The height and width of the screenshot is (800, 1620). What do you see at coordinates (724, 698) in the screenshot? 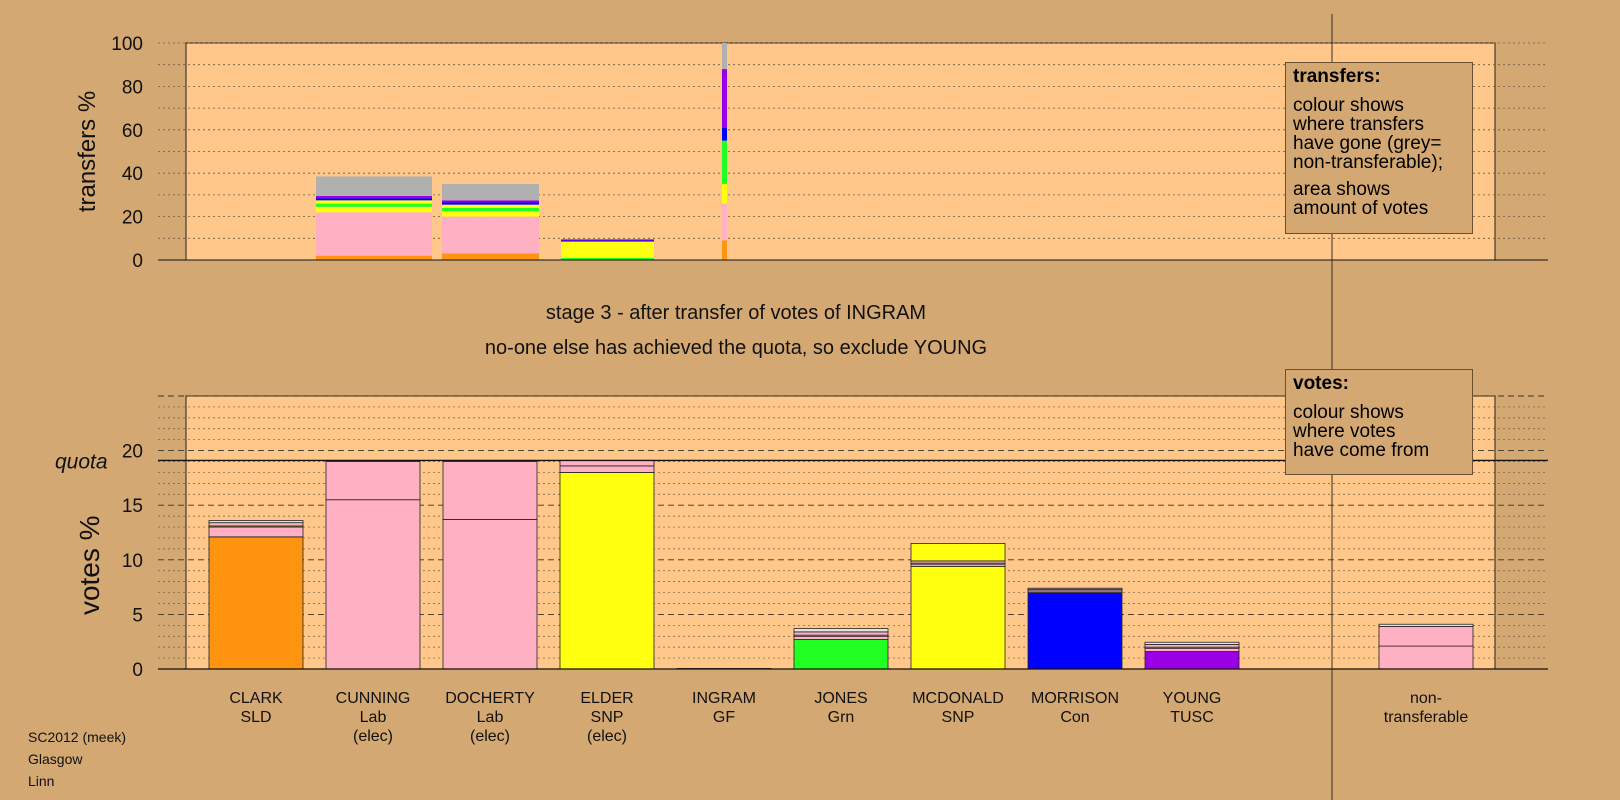
I see `candidate-label: INGRAM` at bounding box center [724, 698].